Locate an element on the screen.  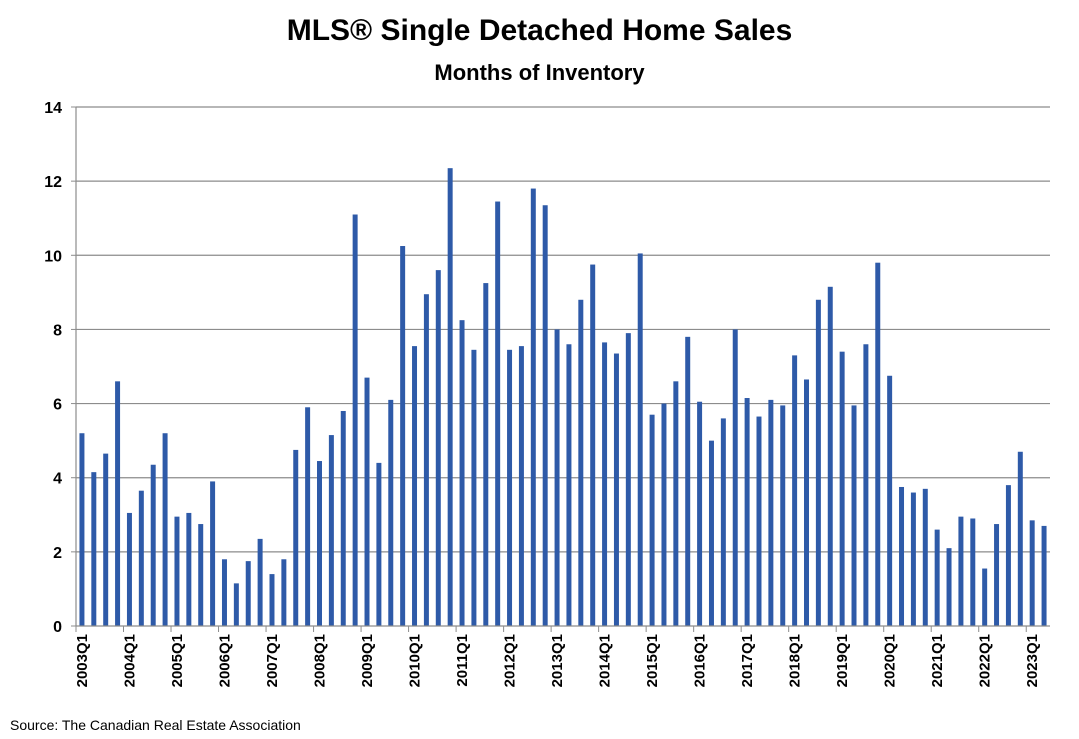
x-tick-label: 2009Q1 is located at coordinates (367, 660).